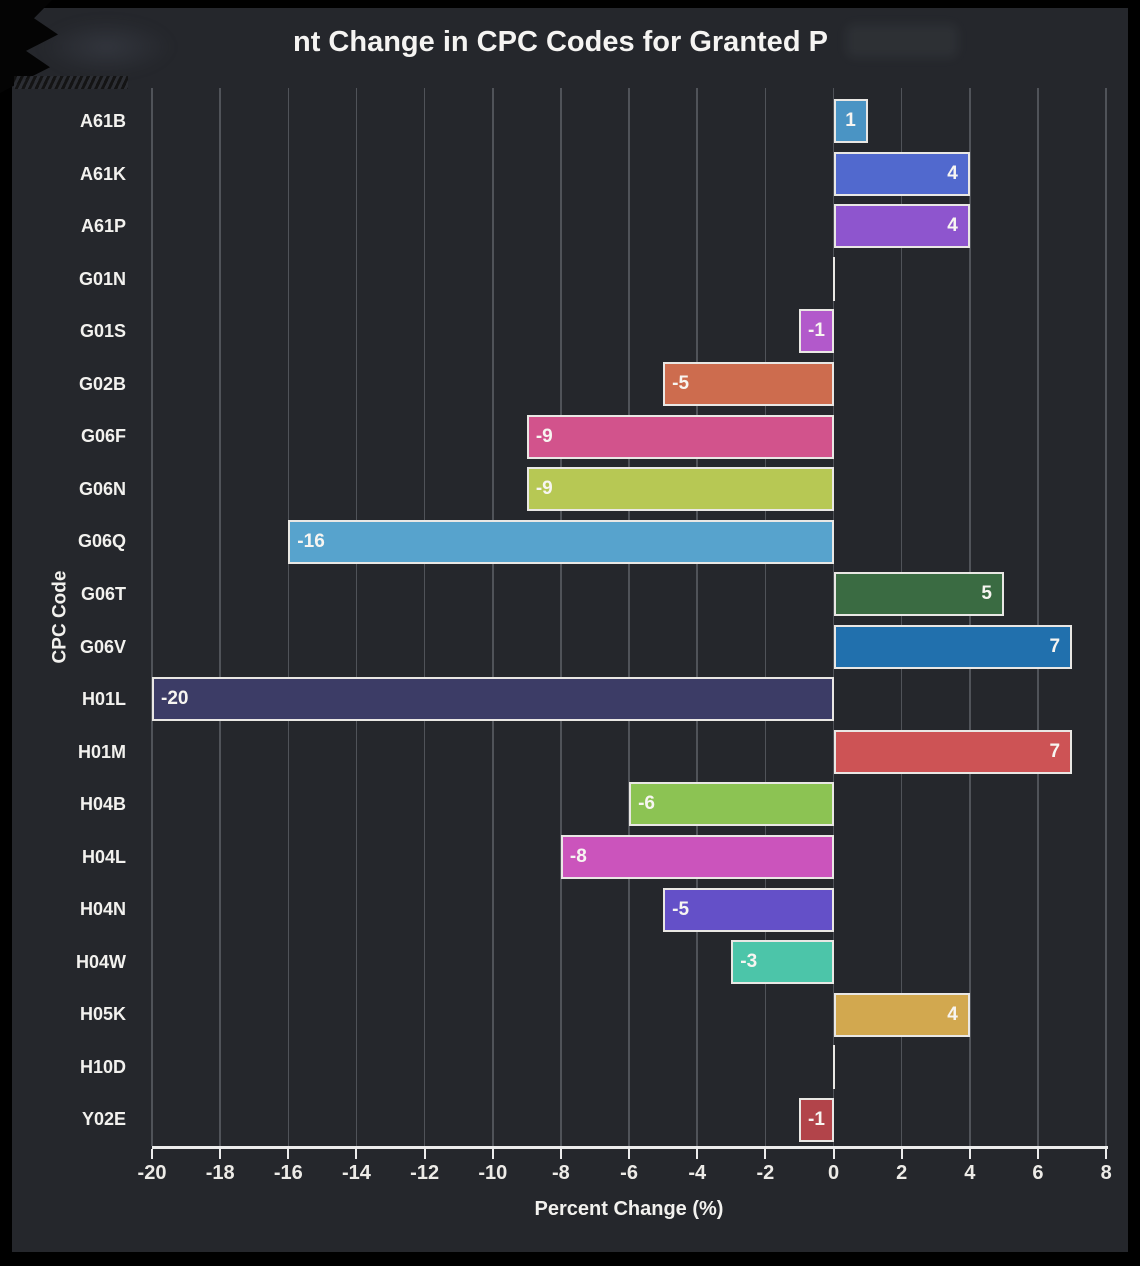 Image resolution: width=1140 pixels, height=1266 pixels. I want to click on bar-H04B: -6, so click(731, 804).